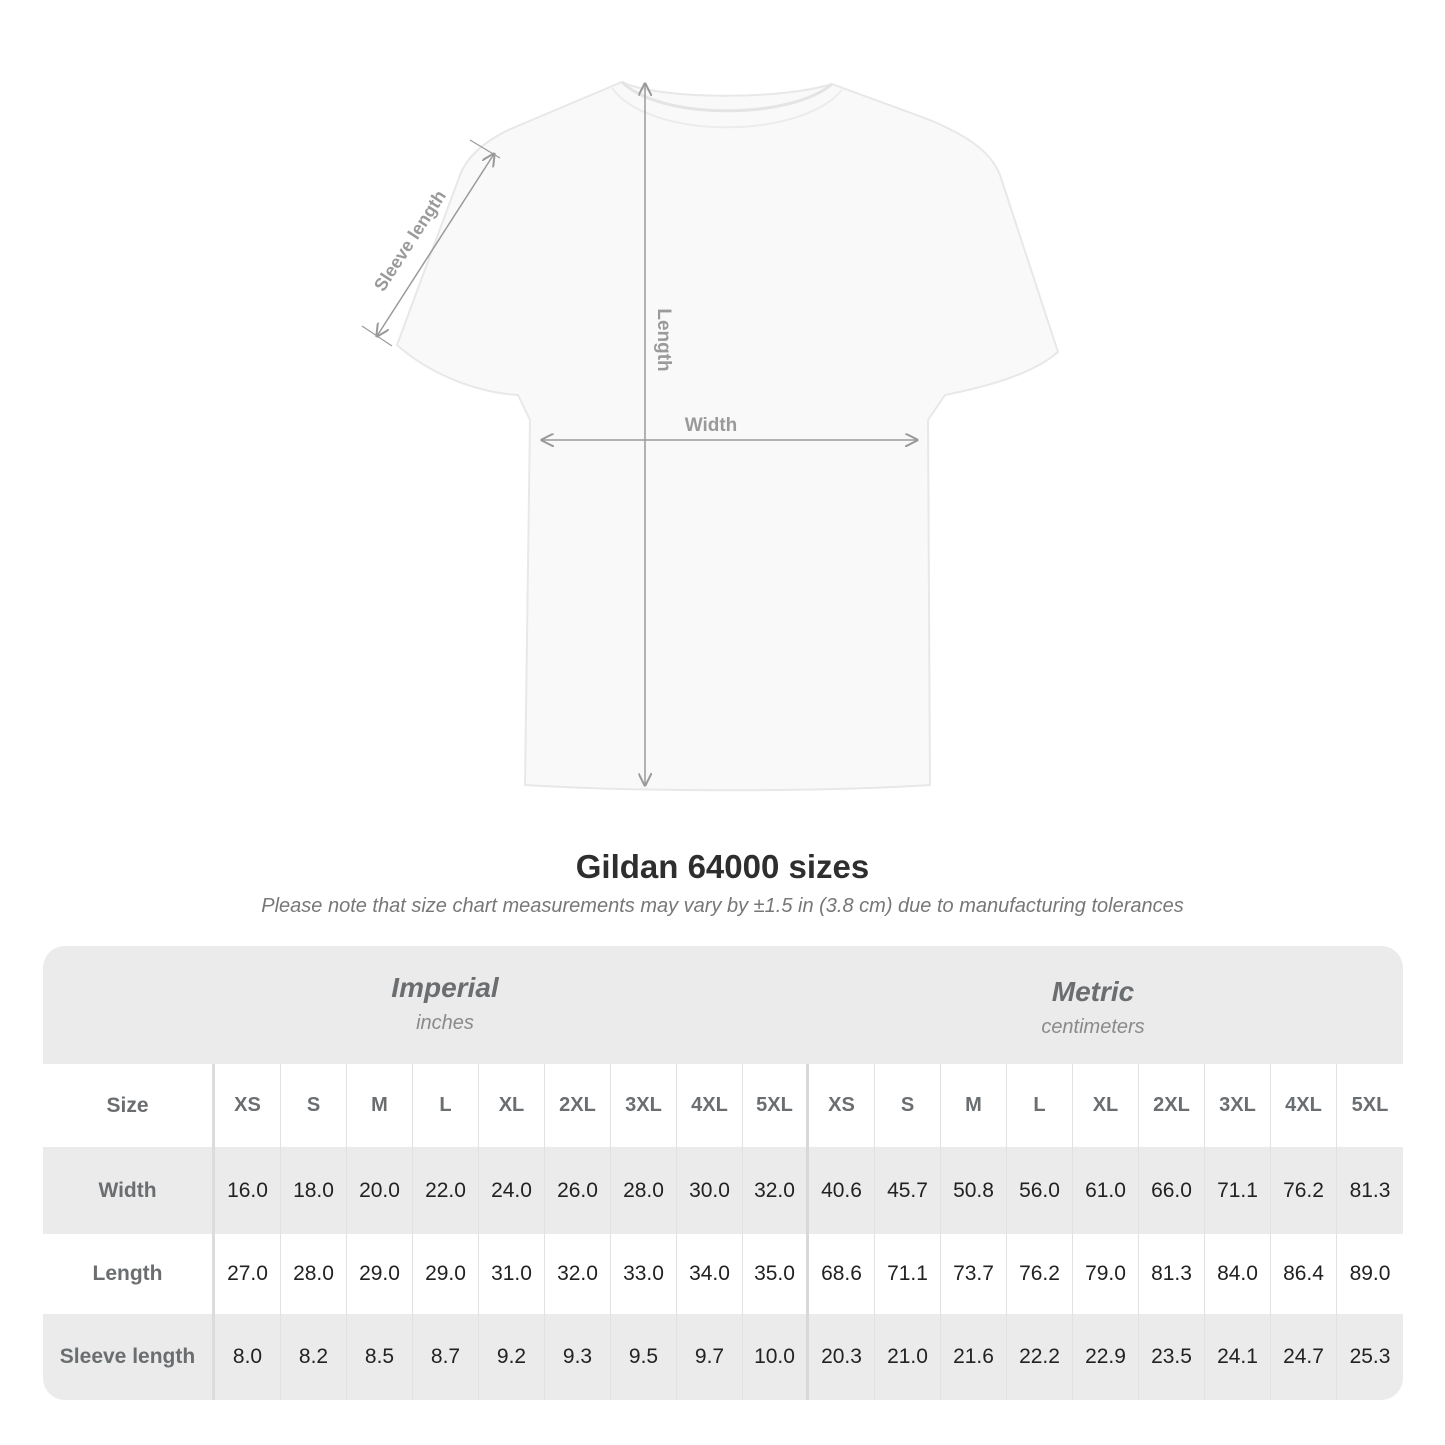 This screenshot has width=1445, height=1445. Describe the element at coordinates (248, 1274) in the screenshot. I see `imperial-value-cell: 27.0` at that location.